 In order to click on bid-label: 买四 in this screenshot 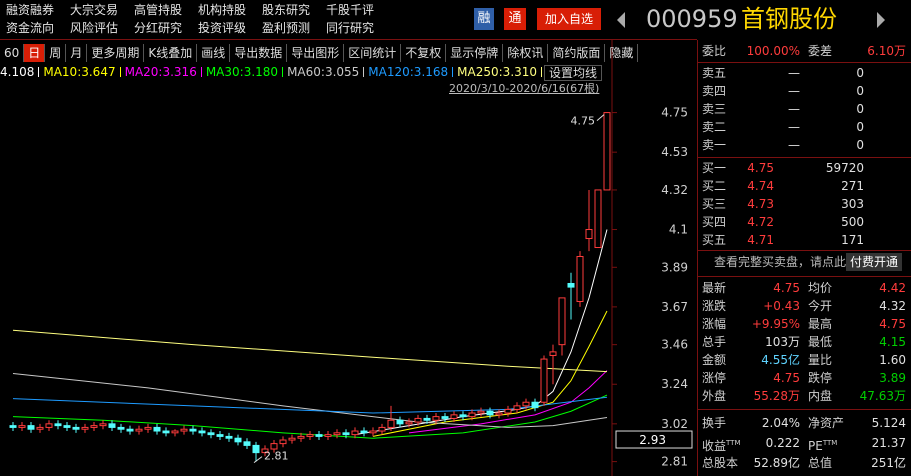, I will do `click(714, 222)`.